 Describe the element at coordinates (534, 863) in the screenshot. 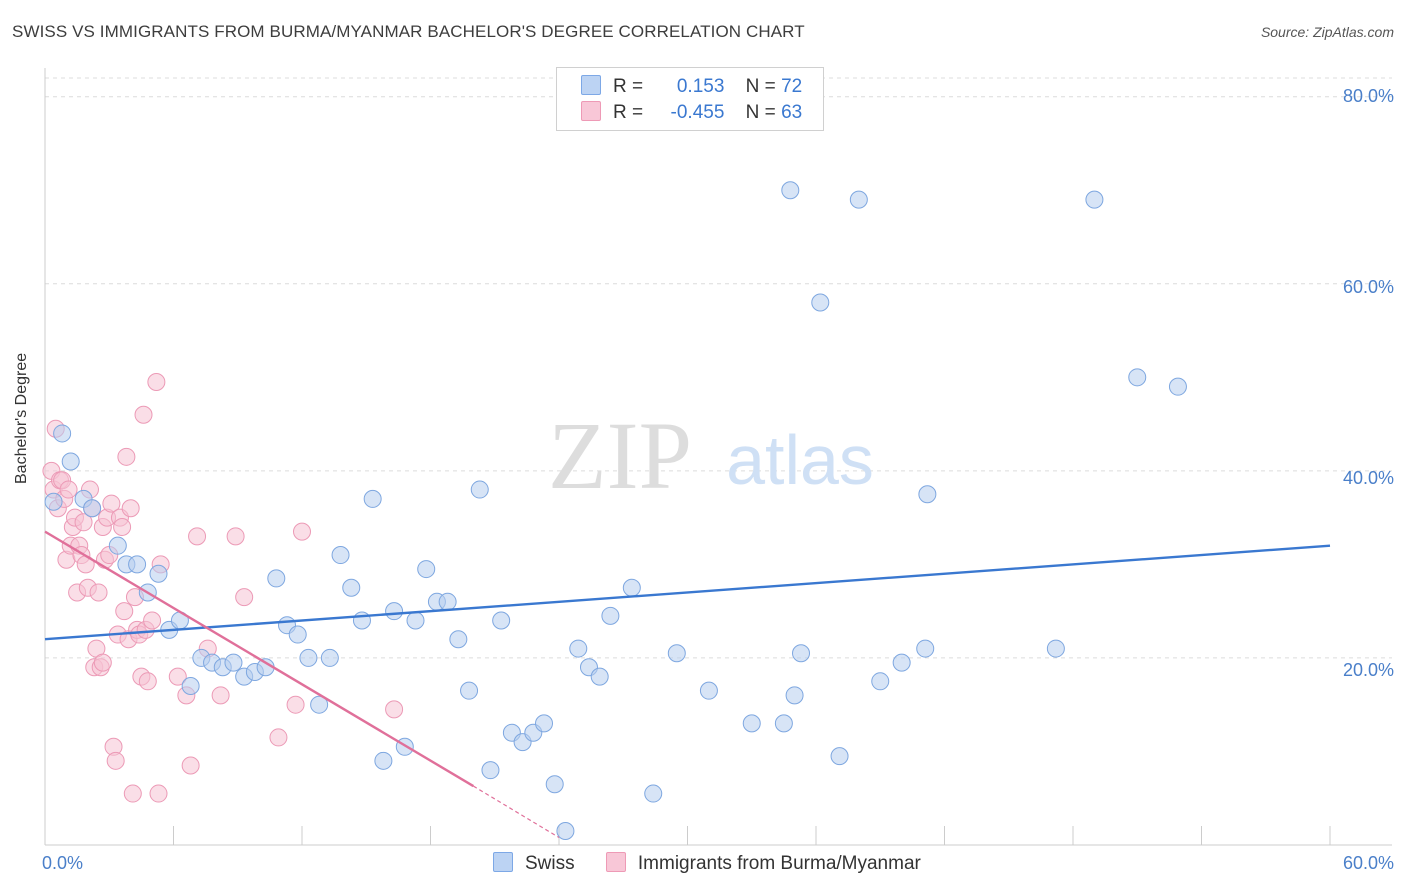

I see `legend-item-swiss: Swiss` at that location.